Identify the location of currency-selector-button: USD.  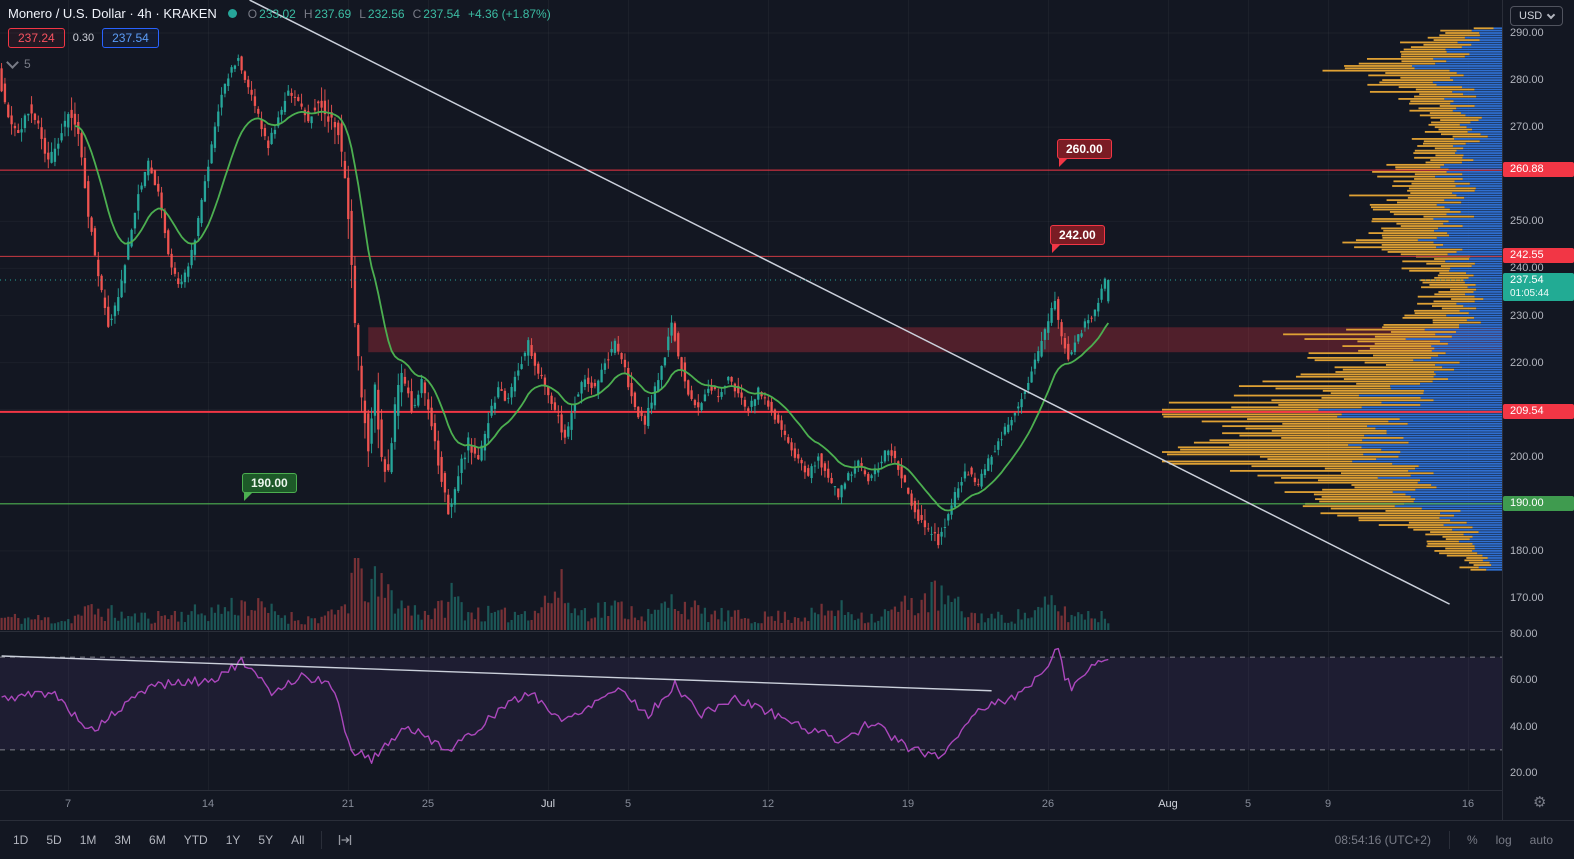
(1537, 16).